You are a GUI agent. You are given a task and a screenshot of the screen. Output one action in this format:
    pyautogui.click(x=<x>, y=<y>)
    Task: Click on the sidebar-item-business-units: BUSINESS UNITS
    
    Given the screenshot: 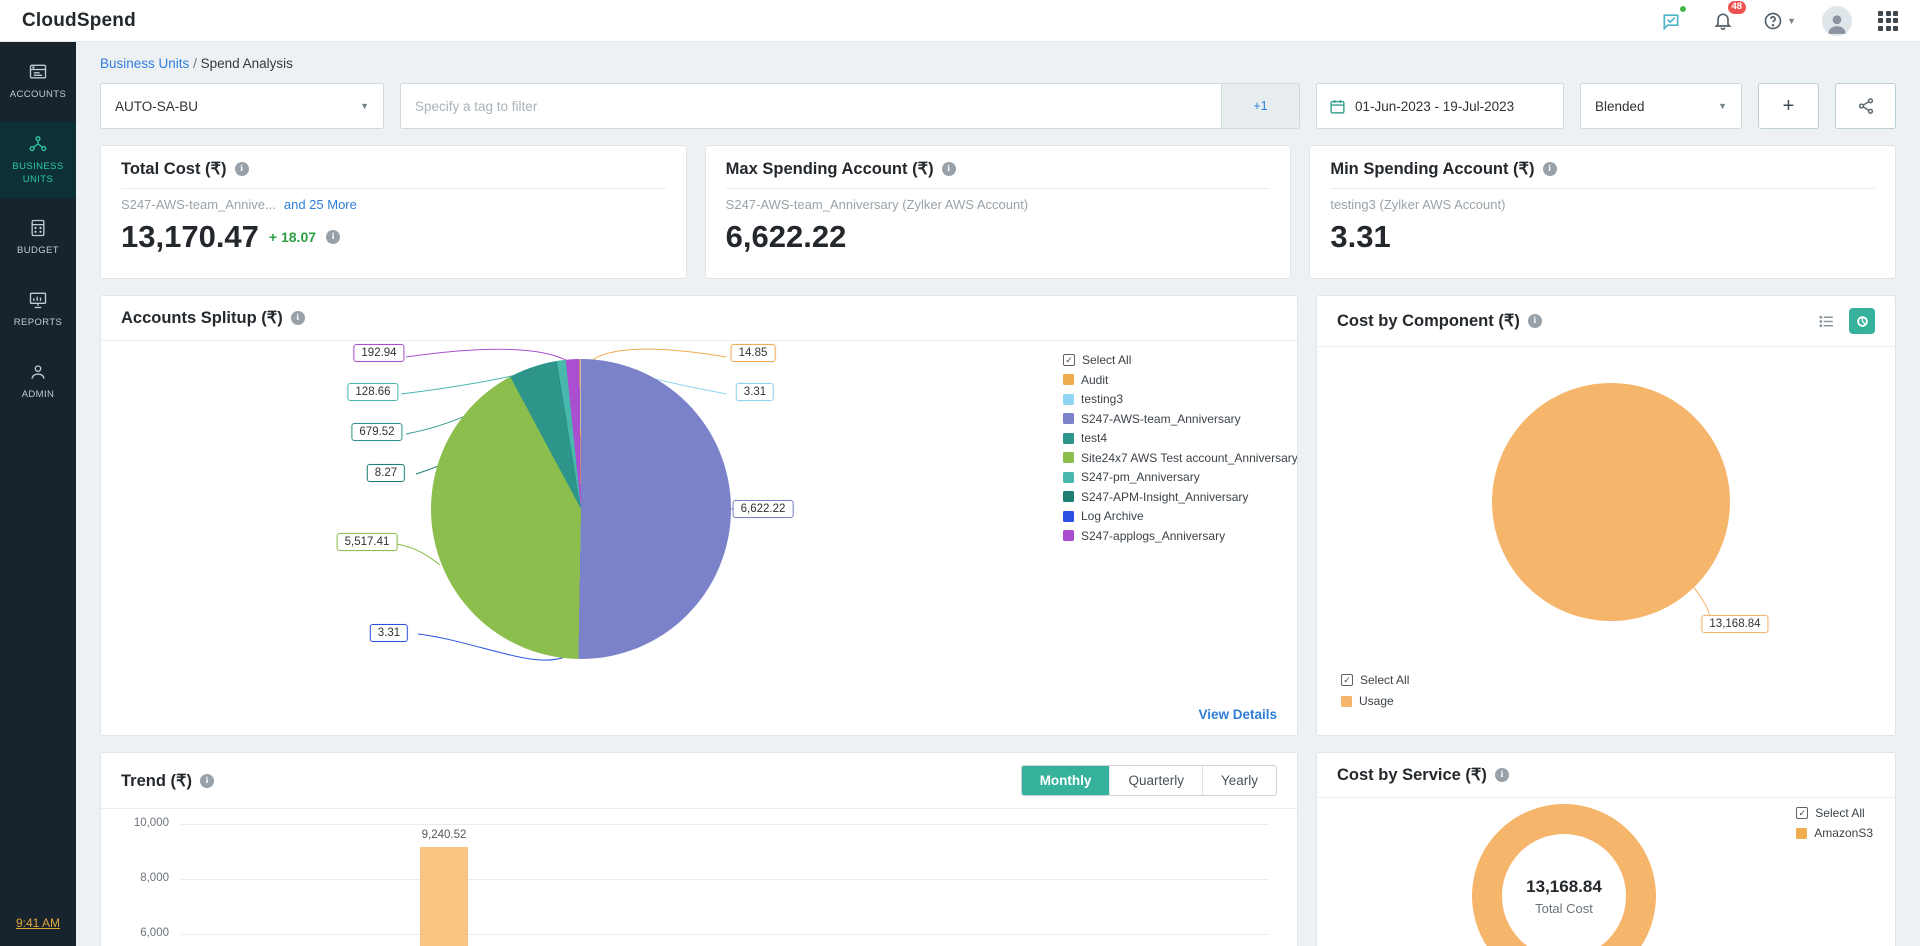 What is the action you would take?
    pyautogui.click(x=38, y=160)
    